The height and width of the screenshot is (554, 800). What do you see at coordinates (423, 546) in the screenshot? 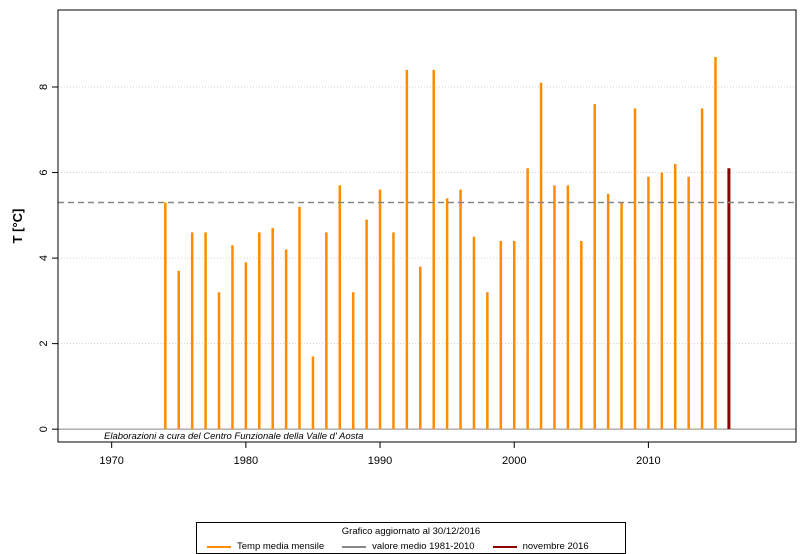
I see `legend-label-mean: valore medio 1981-2010` at bounding box center [423, 546].